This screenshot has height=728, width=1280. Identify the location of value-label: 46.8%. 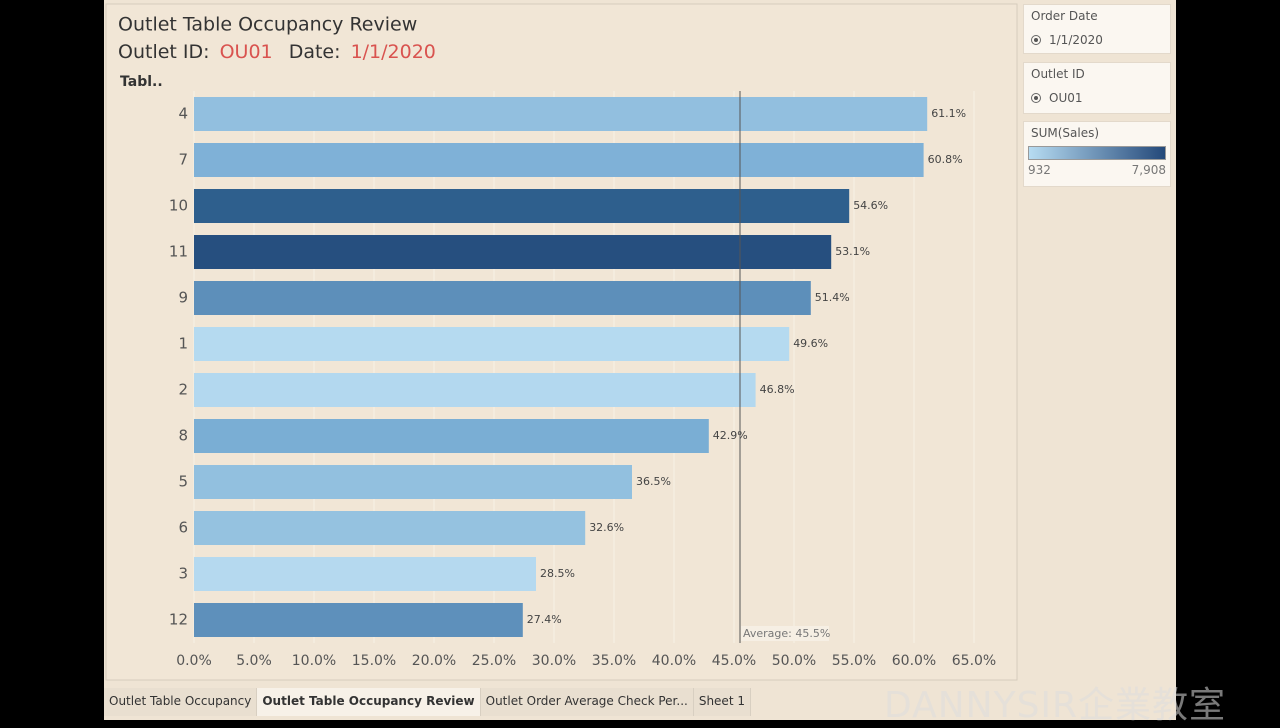
(777, 389).